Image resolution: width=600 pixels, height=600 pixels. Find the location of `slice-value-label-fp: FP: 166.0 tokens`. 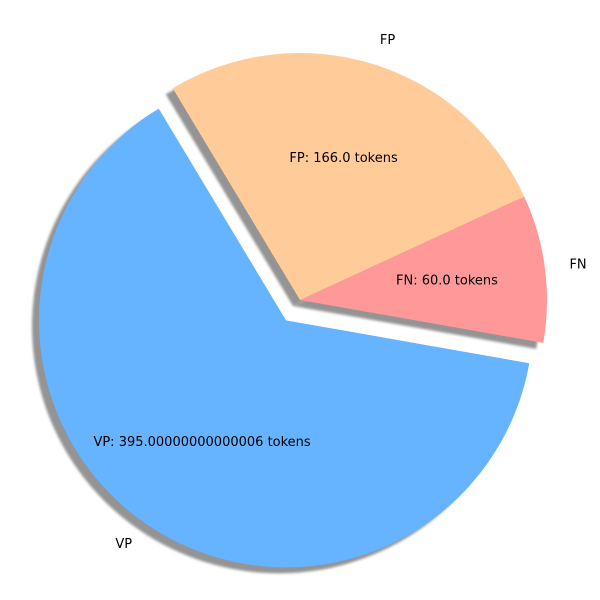

slice-value-label-fp: FP: 166.0 tokens is located at coordinates (343, 158).